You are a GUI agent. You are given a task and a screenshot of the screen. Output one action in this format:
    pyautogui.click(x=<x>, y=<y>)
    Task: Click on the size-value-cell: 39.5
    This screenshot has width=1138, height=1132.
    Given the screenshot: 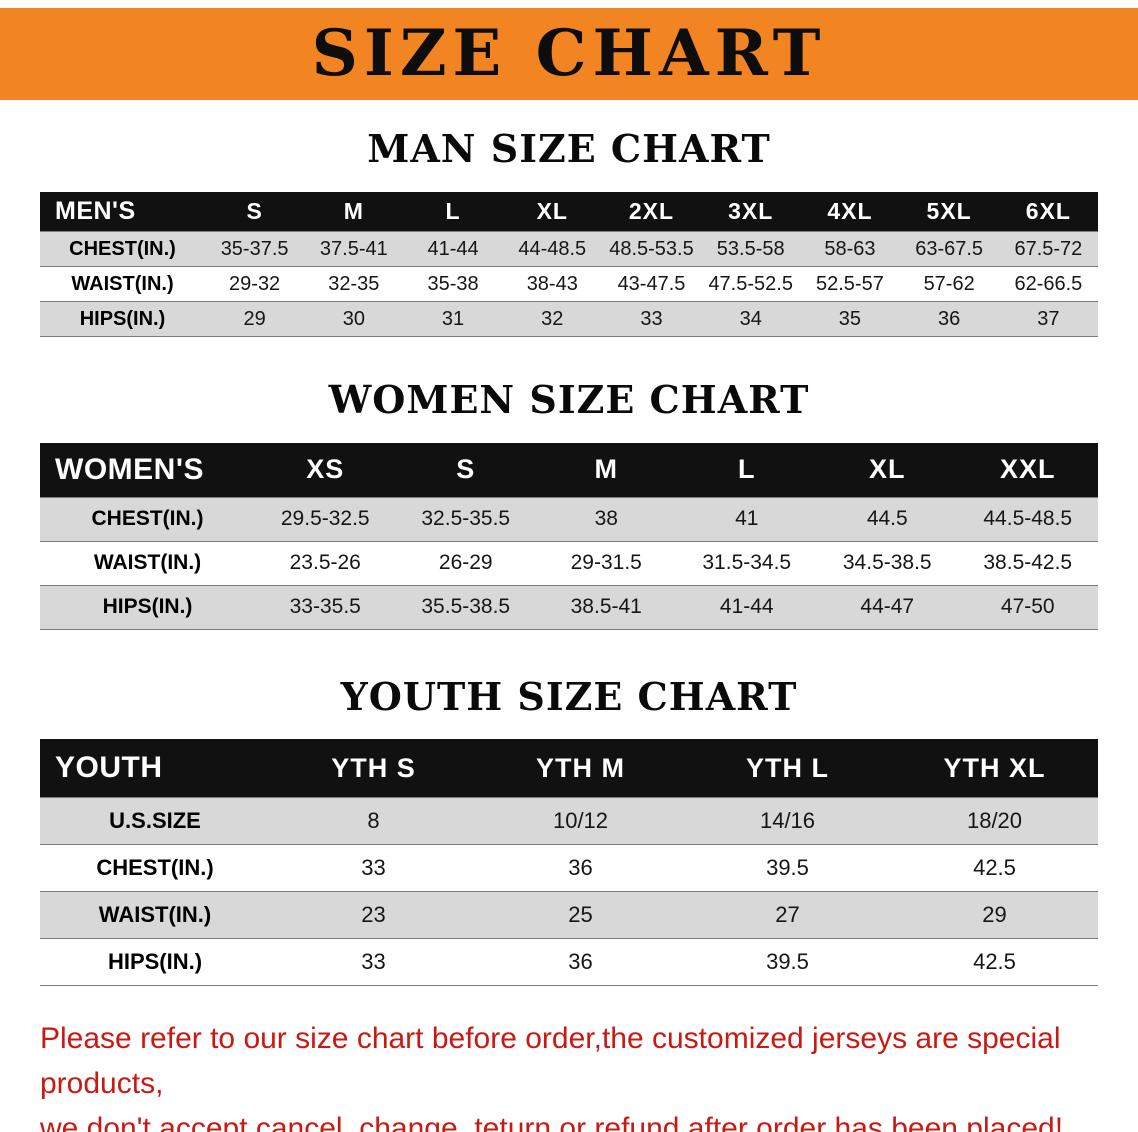 What is the action you would take?
    pyautogui.click(x=787, y=961)
    